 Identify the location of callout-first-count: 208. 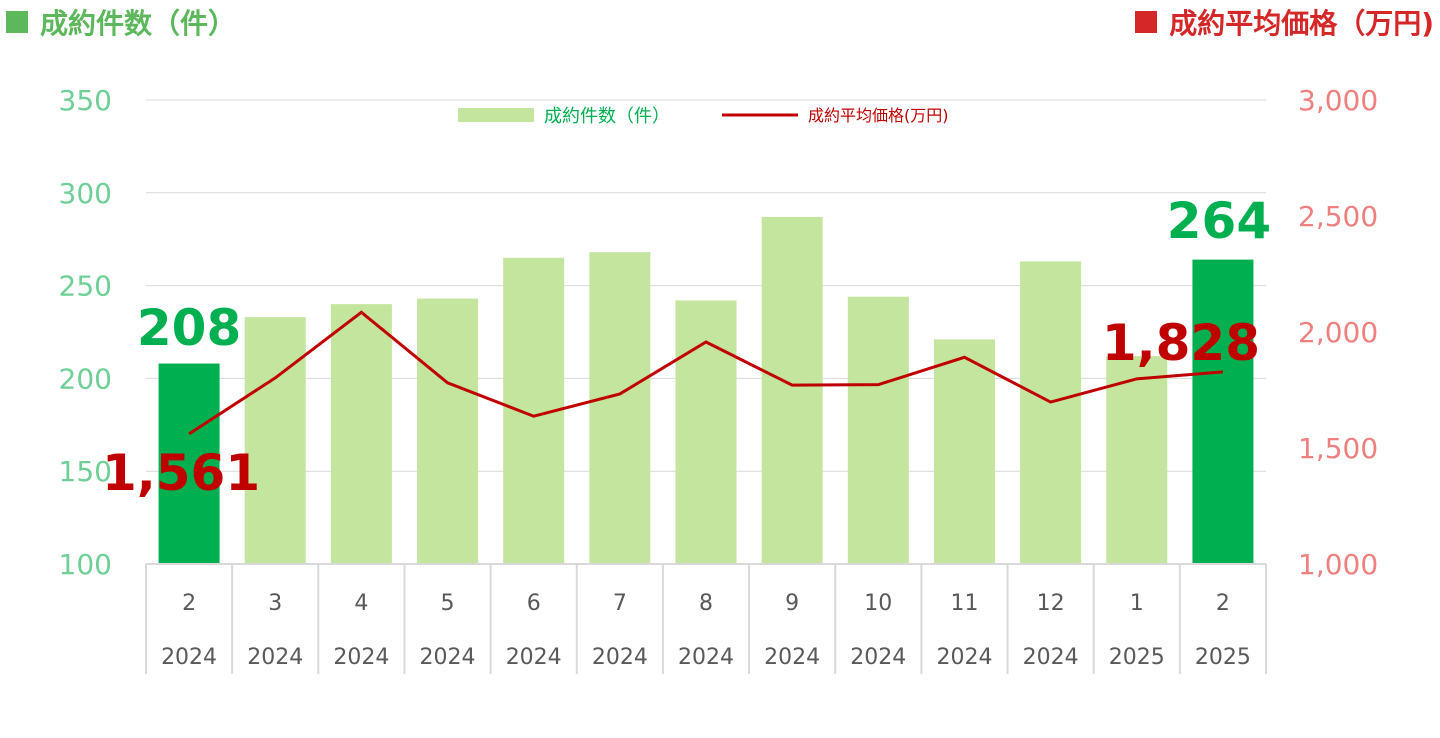
(189, 328).